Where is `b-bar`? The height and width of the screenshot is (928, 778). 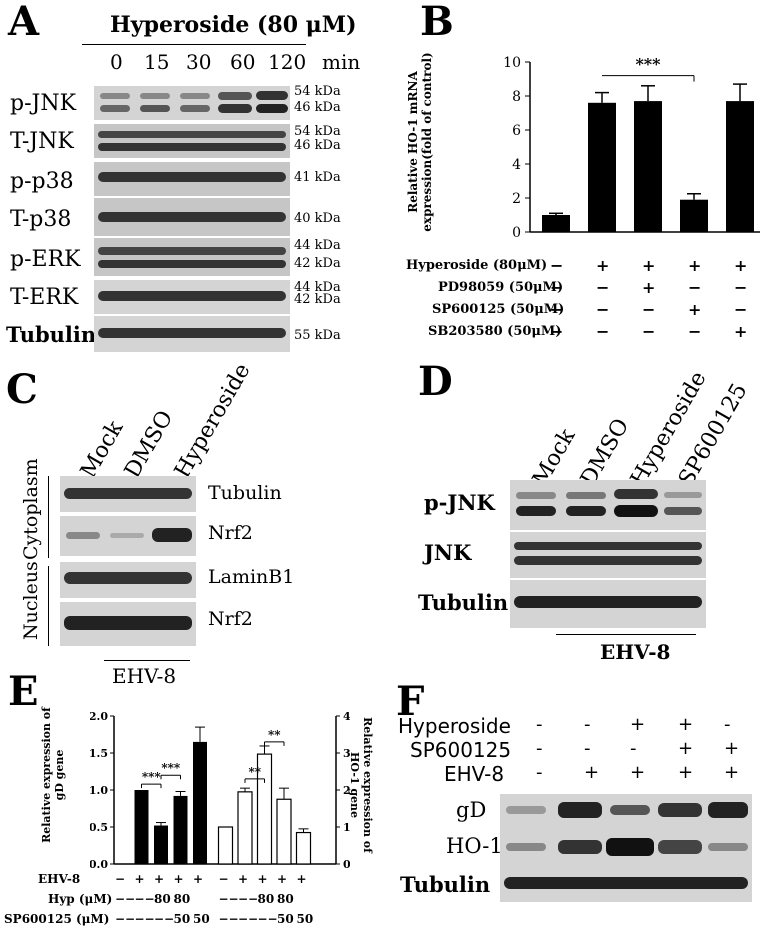
b-bar is located at coordinates (556, 223).